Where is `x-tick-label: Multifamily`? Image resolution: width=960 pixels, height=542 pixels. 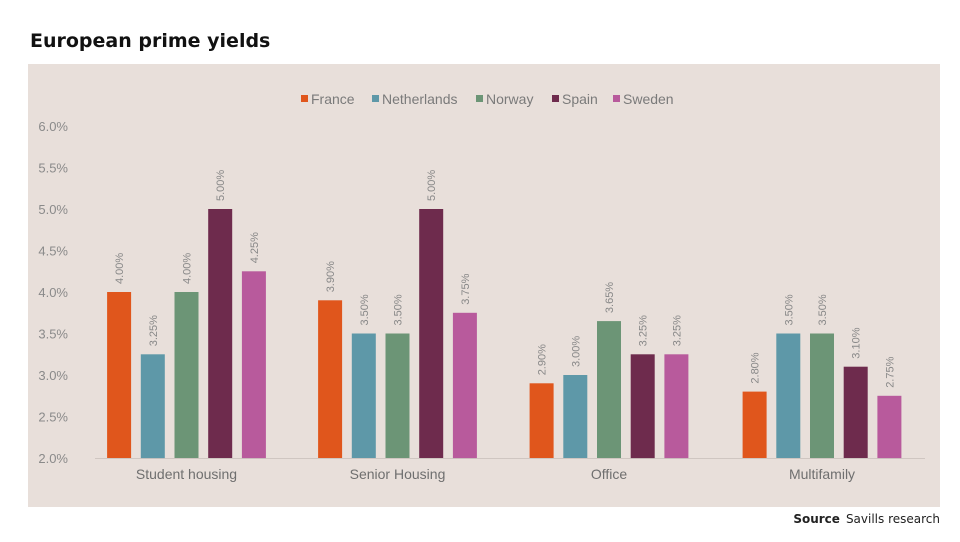
x-tick-label: Multifamily is located at coordinates (822, 474).